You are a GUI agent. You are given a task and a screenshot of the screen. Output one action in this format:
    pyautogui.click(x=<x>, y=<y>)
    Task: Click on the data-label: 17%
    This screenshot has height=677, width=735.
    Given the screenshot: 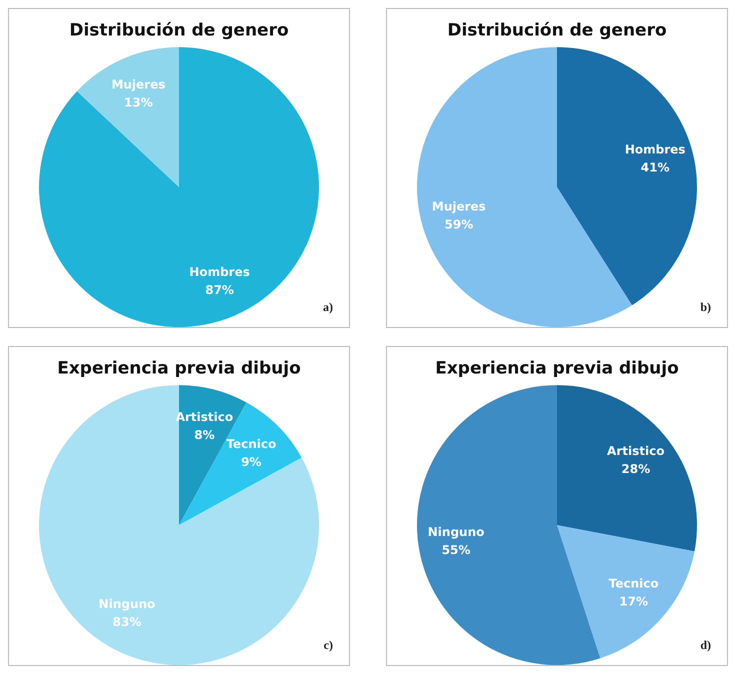 What is the action you would take?
    pyautogui.click(x=633, y=601)
    